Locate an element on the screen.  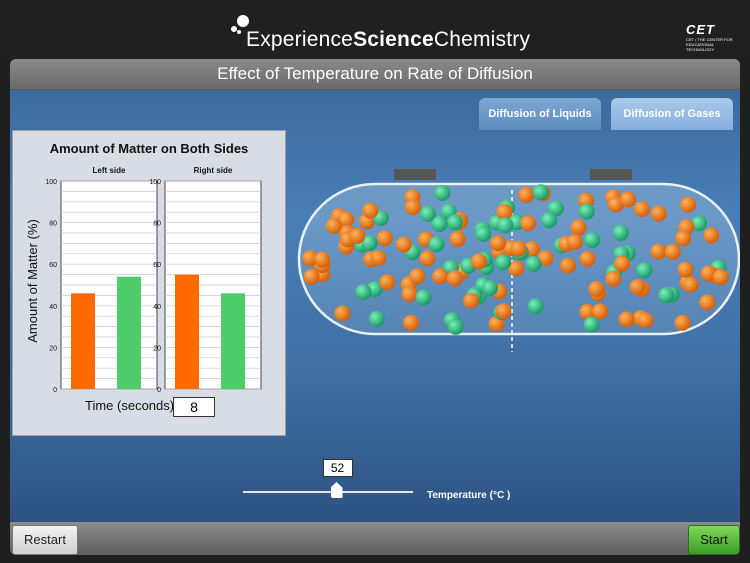
chart-title: Amount of Matter on Both Sides is located at coordinates (149, 148).